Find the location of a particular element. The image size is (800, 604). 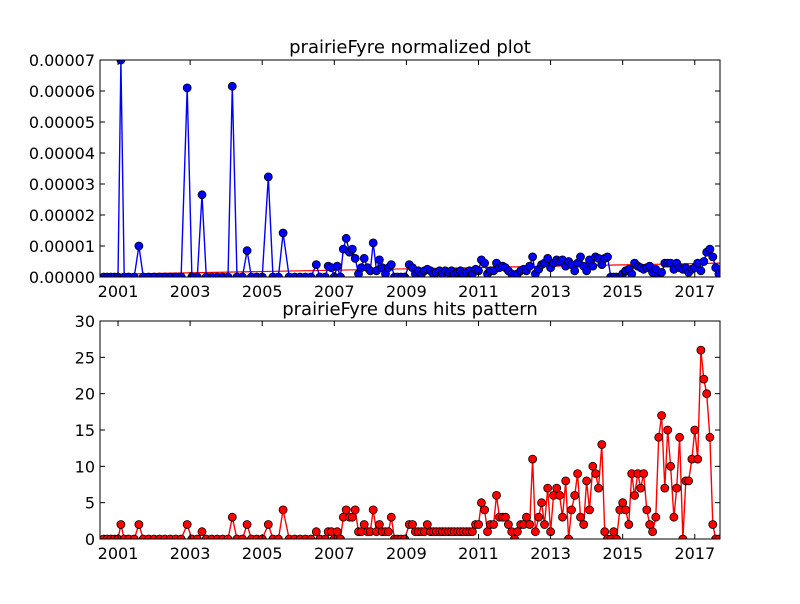

y-tick-label: 15 is located at coordinates (85, 430).